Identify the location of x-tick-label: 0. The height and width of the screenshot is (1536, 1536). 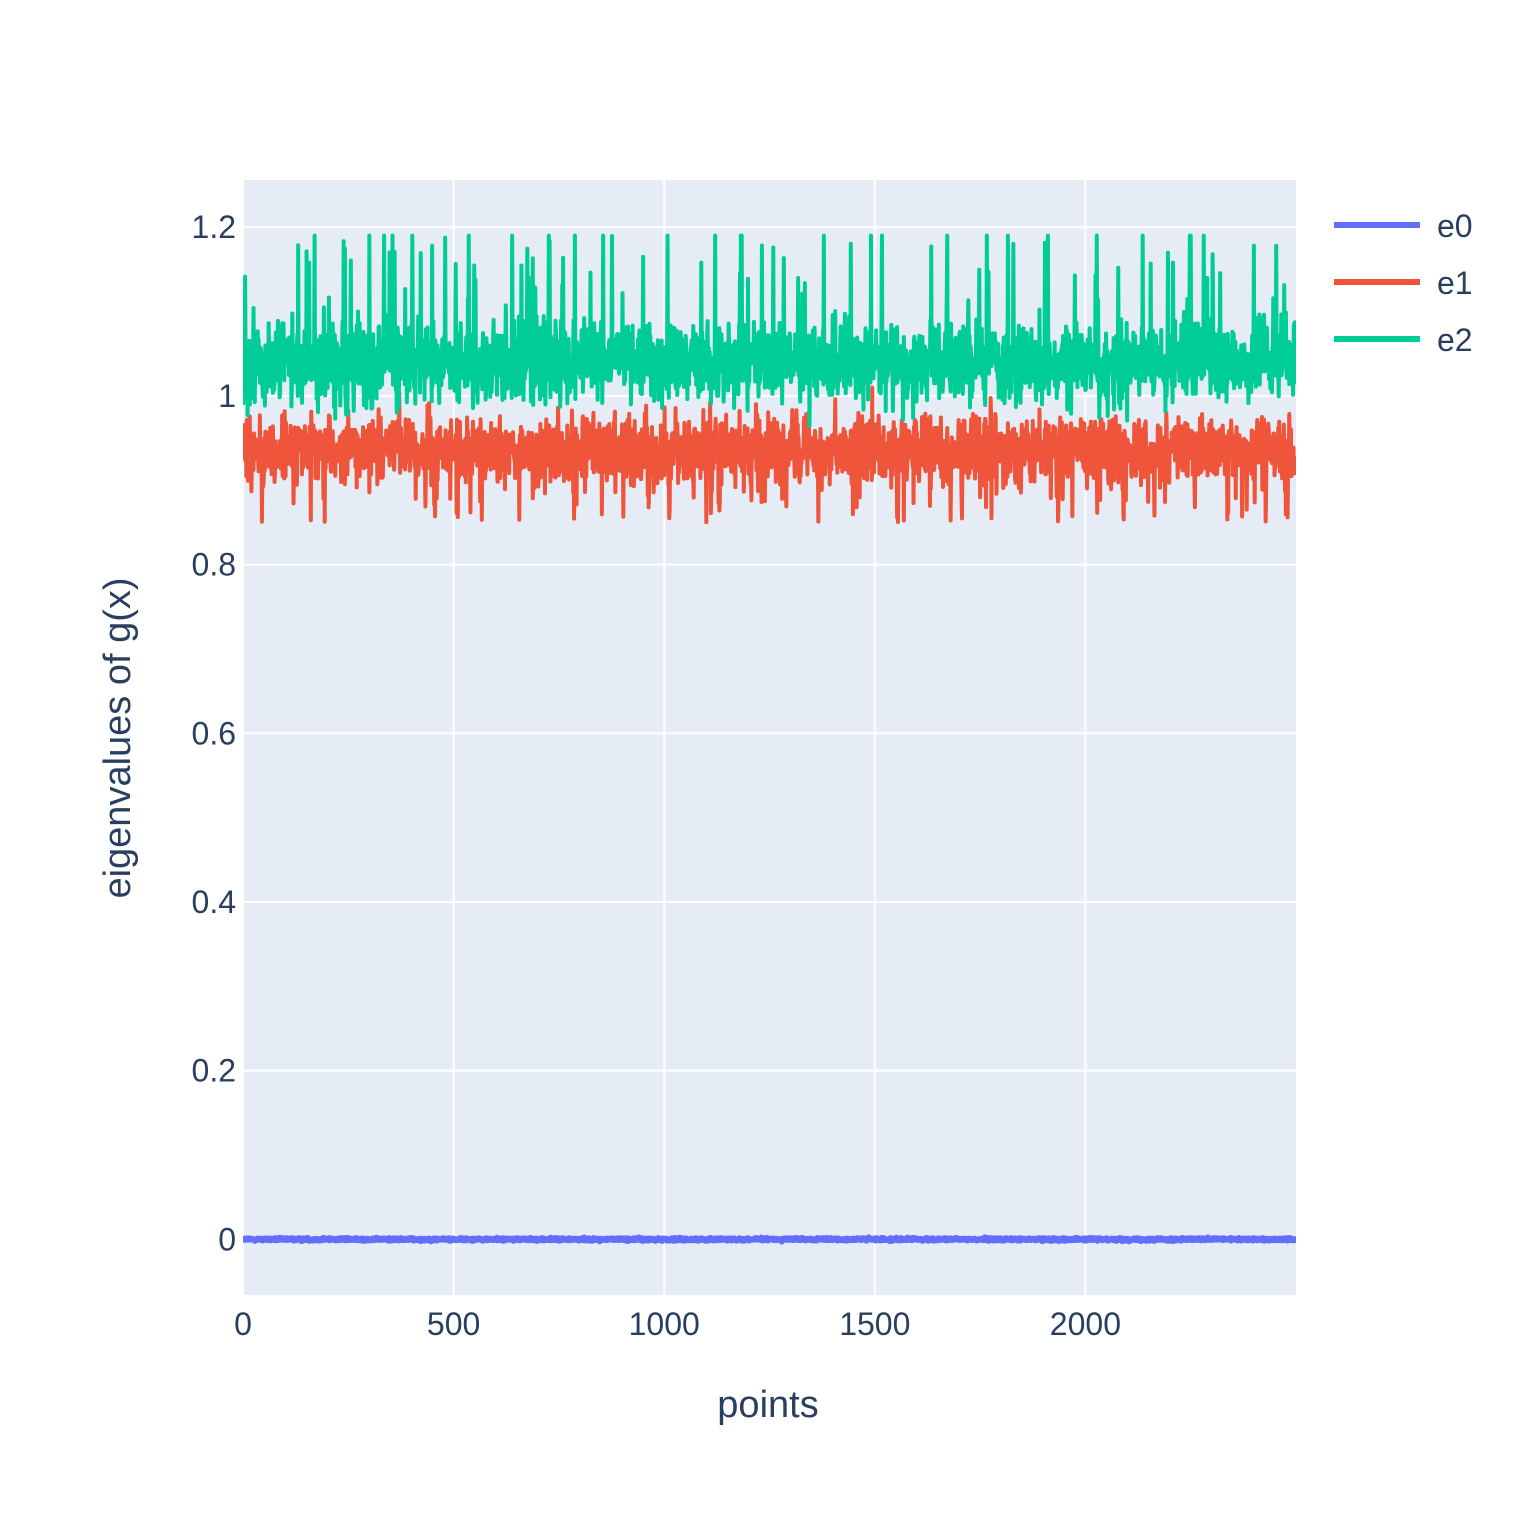
(243, 1324).